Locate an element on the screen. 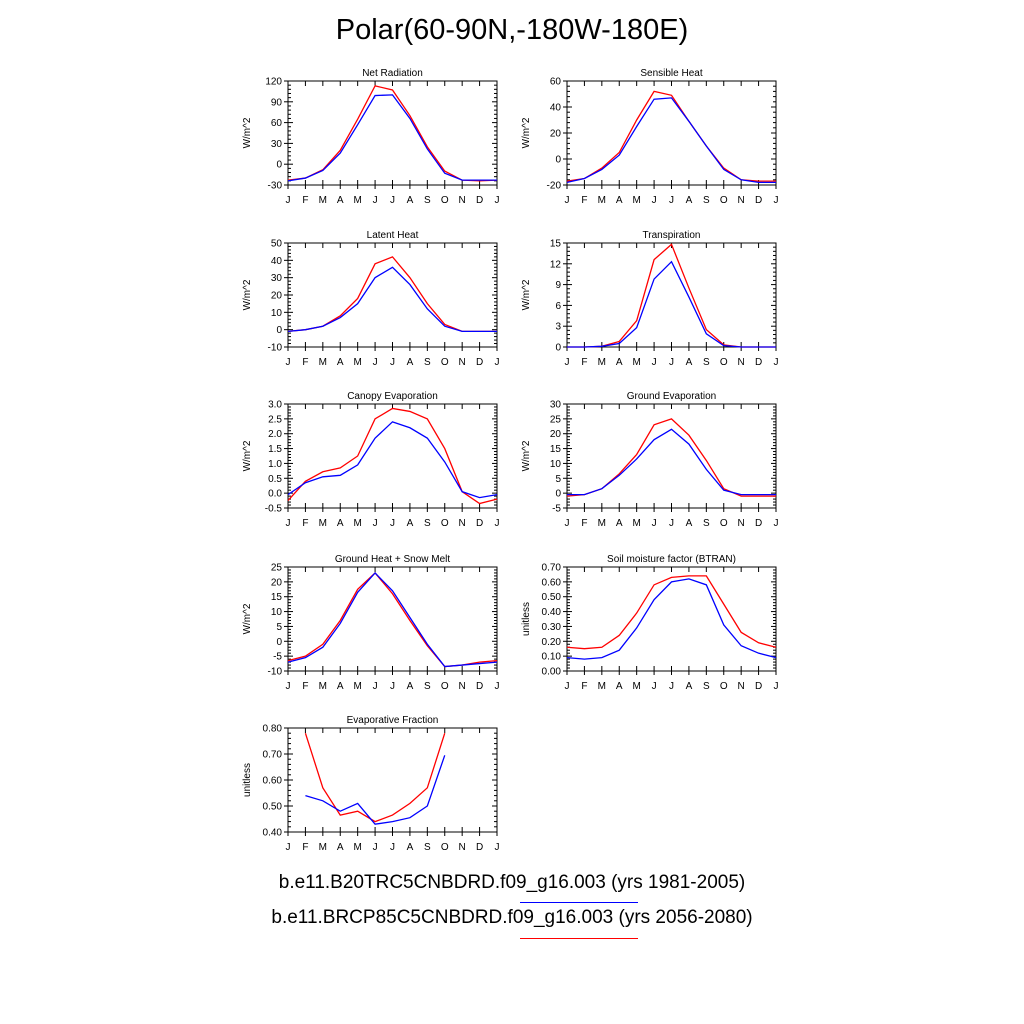 The image size is (1024, 1024). y-tick-label: 0.40 is located at coordinates (273, 833).